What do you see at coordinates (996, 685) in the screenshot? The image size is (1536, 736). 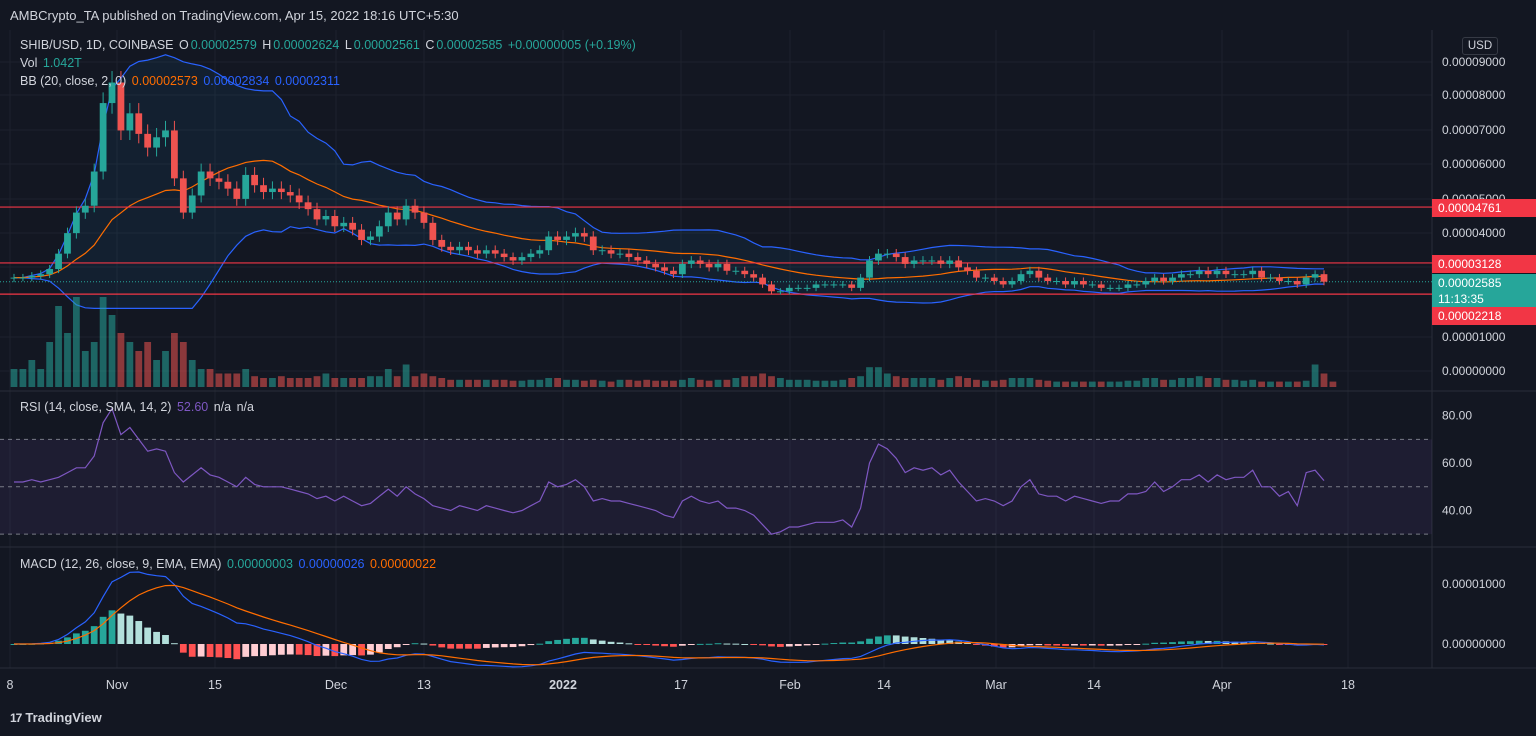 I see `time-tick-label: Mar` at bounding box center [996, 685].